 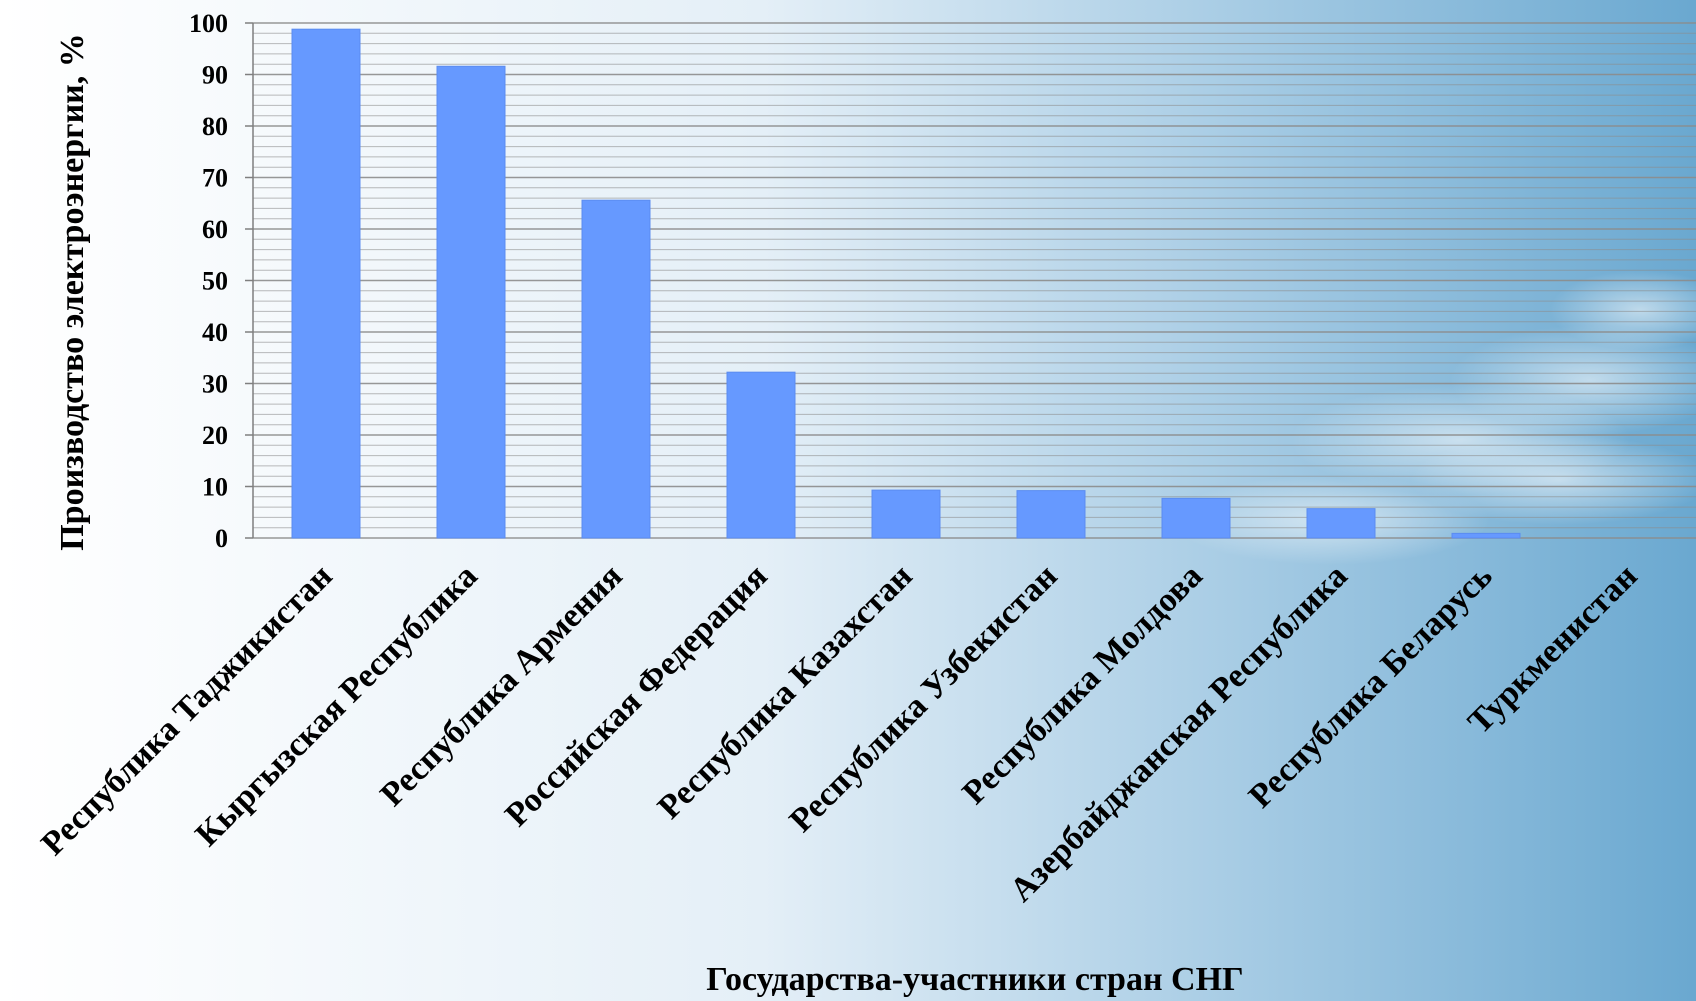 What do you see at coordinates (785, 691) in the screenshot?
I see `x-tick-label: Республика Казахстан` at bounding box center [785, 691].